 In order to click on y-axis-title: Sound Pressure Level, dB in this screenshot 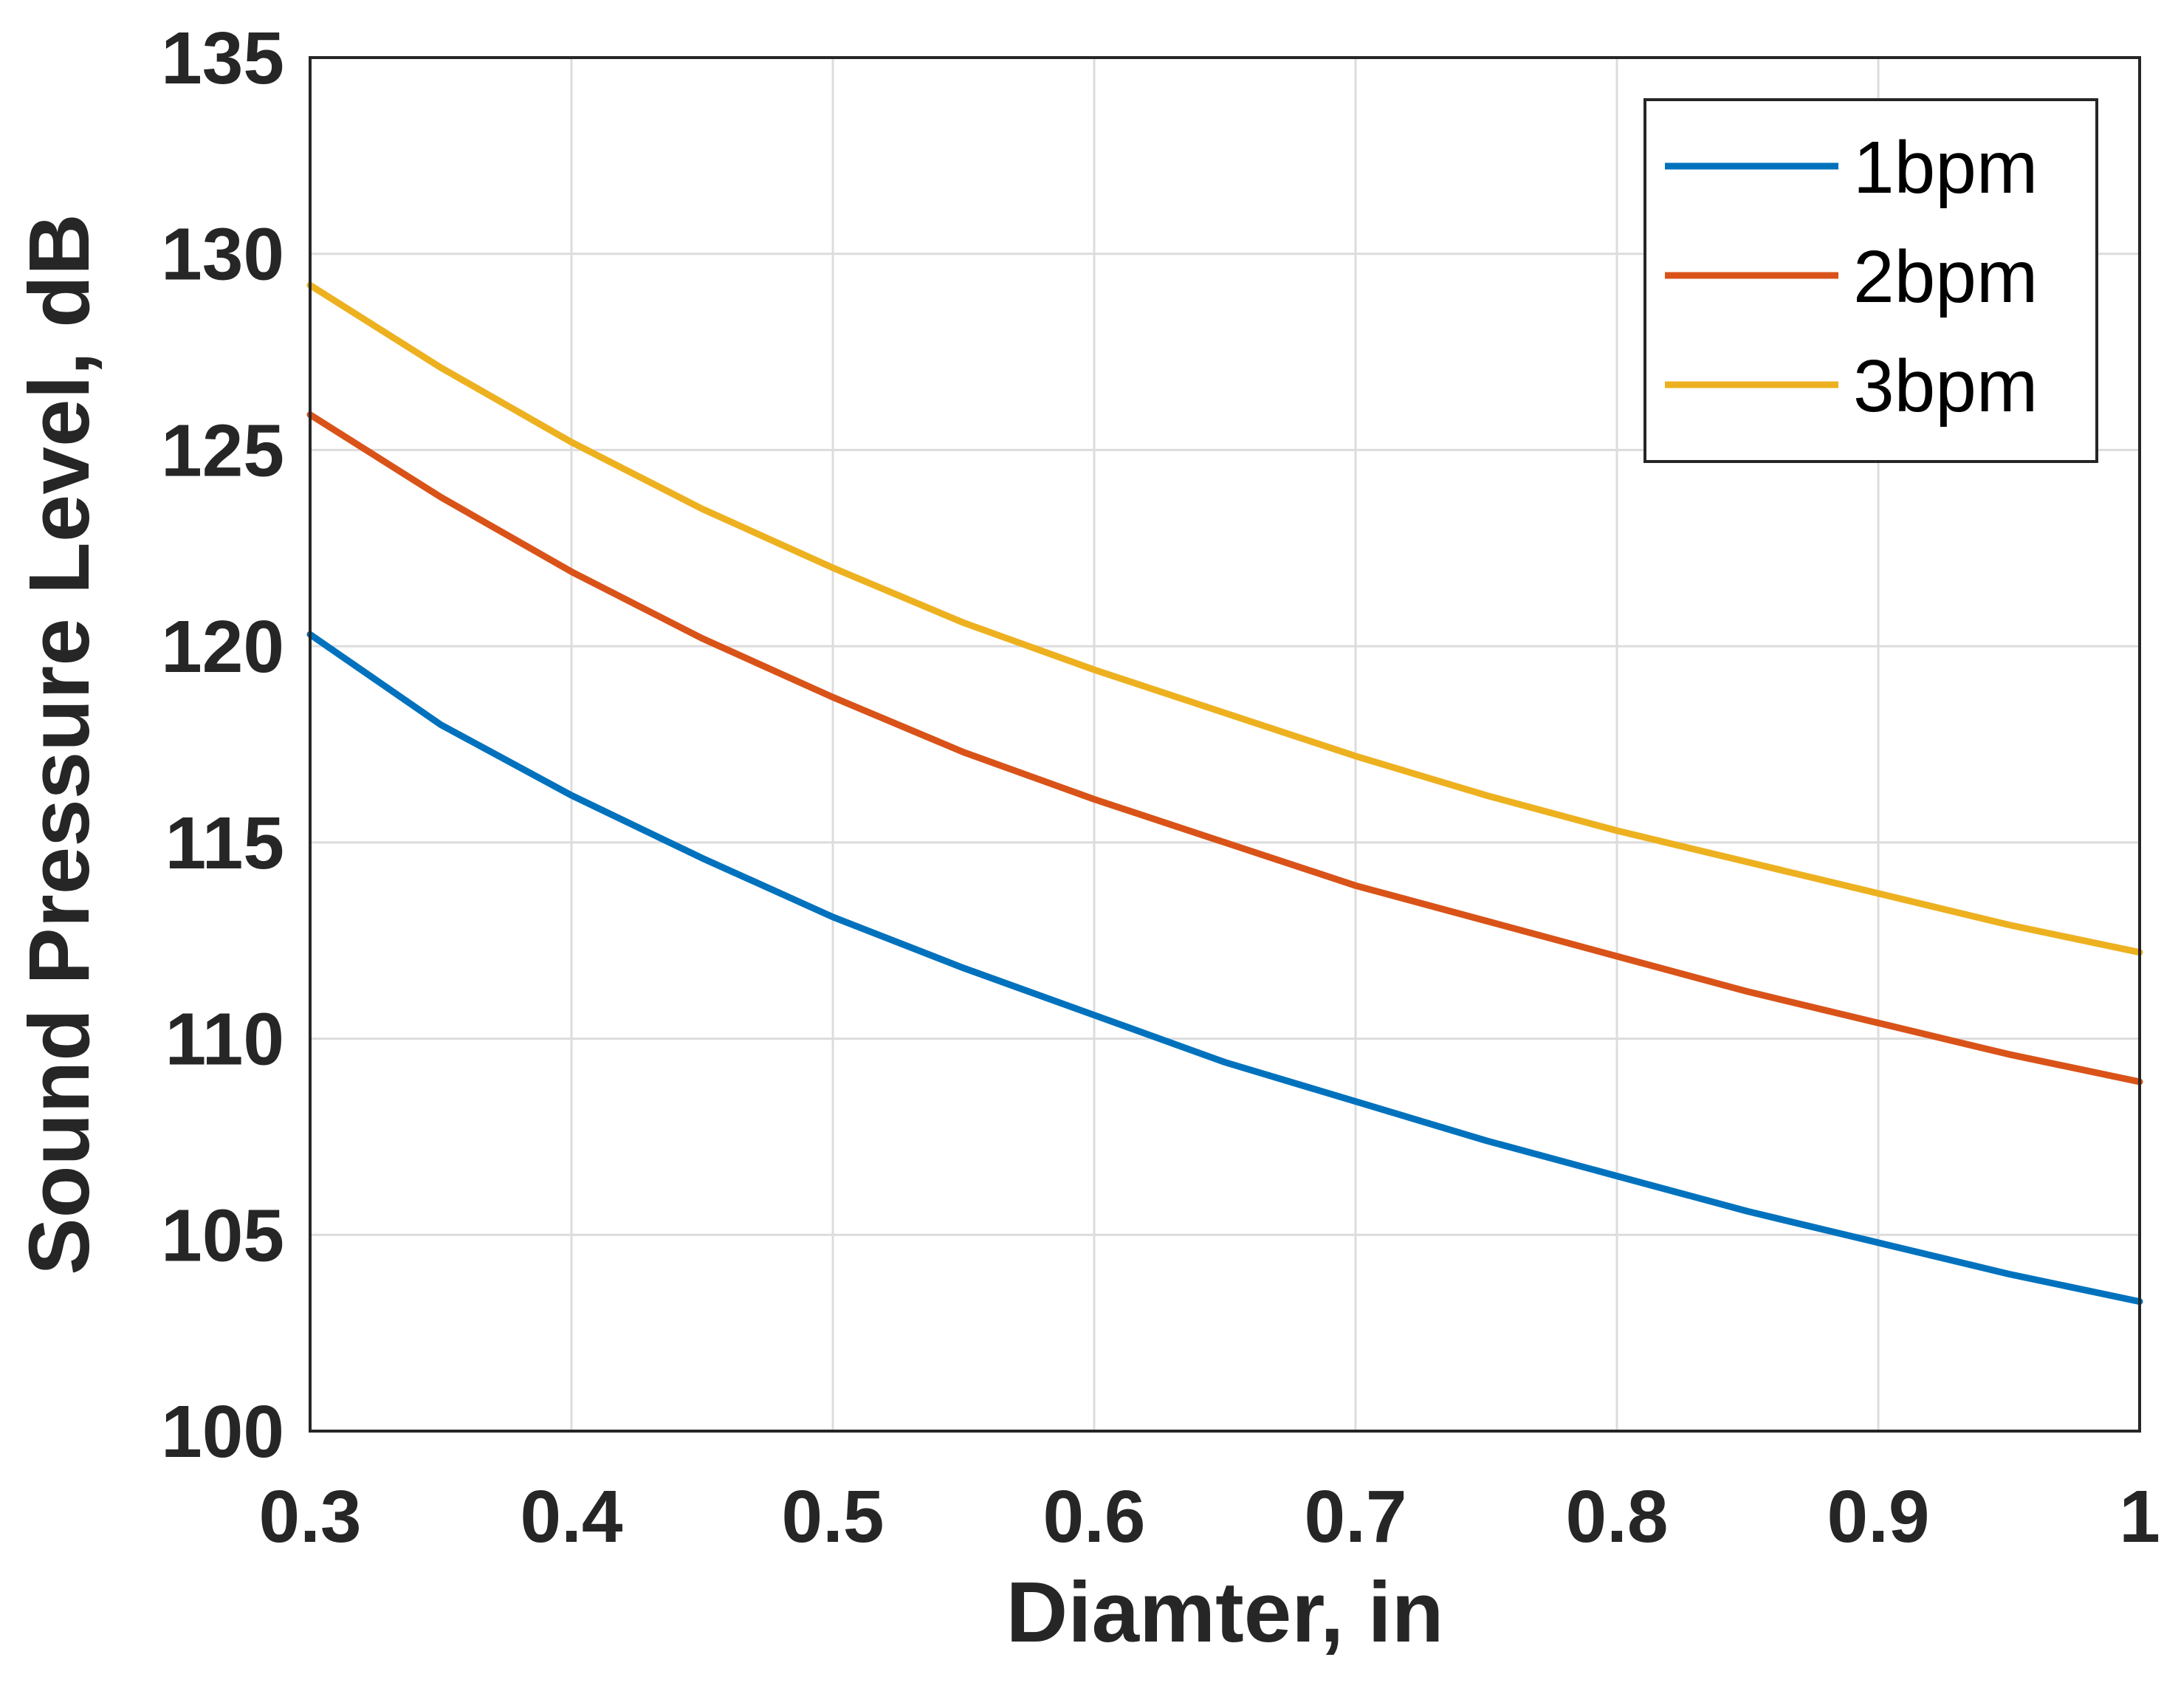, I will do `click(59, 744)`.